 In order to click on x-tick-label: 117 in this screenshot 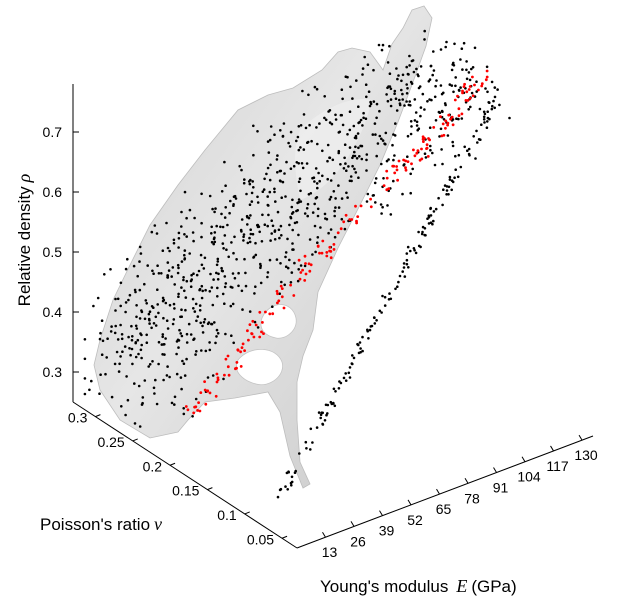, I will do `click(557, 466)`.